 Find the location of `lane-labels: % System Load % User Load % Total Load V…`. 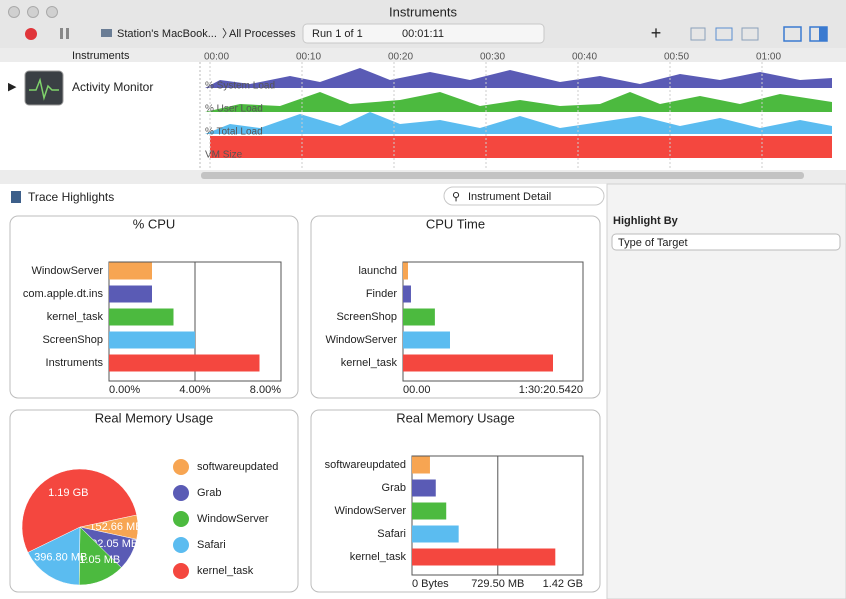

lane-labels: % System Load % User Load % Total Load V… is located at coordinates (240, 121).